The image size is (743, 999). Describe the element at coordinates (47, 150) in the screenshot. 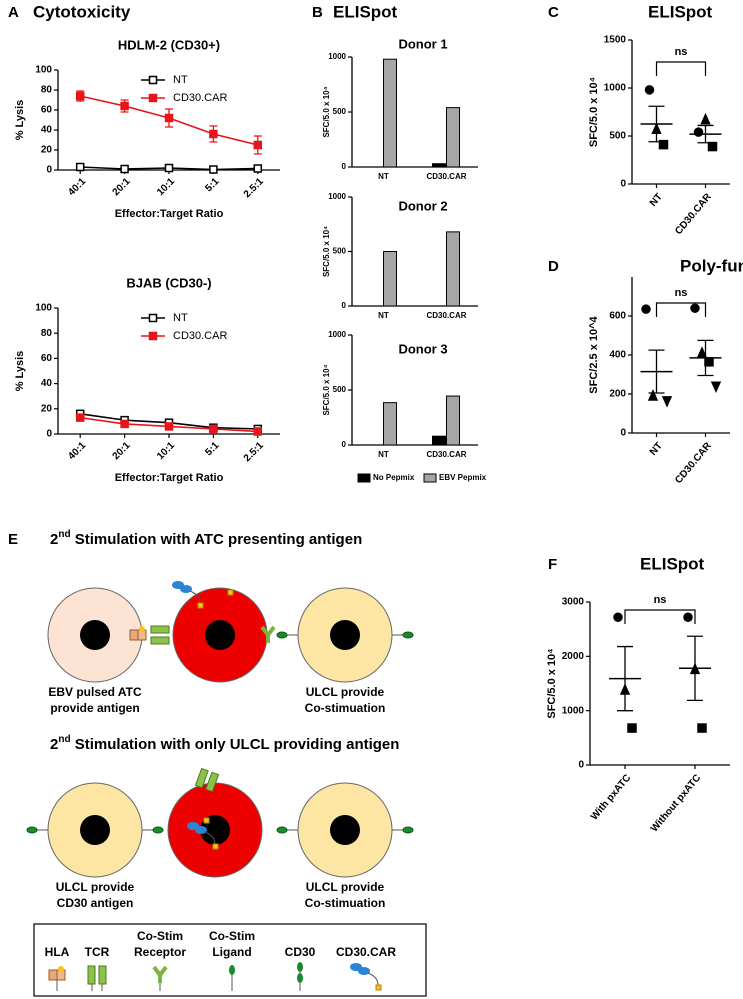

I see `y-tick-label: 20` at that location.